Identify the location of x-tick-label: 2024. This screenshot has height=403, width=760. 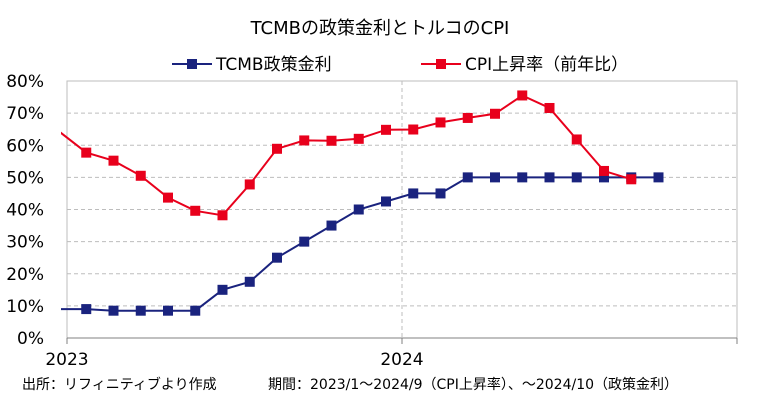
(401, 360).